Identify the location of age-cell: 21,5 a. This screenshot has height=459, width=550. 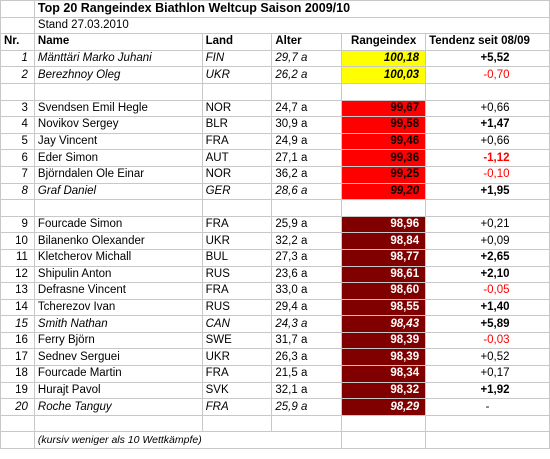
(307, 374).